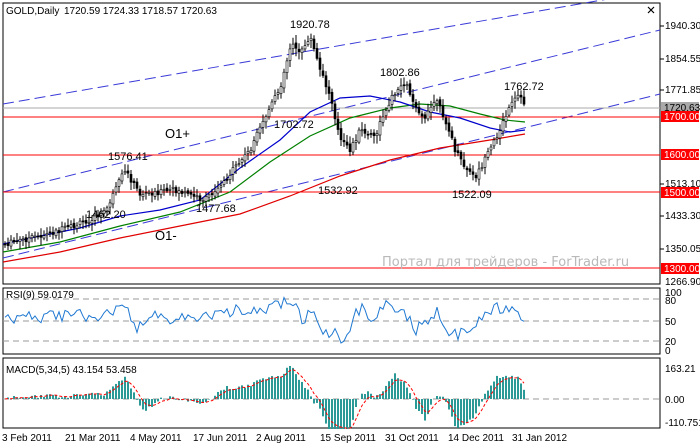 The image size is (700, 446). I want to click on chart-close-icon, so click(651, 9).